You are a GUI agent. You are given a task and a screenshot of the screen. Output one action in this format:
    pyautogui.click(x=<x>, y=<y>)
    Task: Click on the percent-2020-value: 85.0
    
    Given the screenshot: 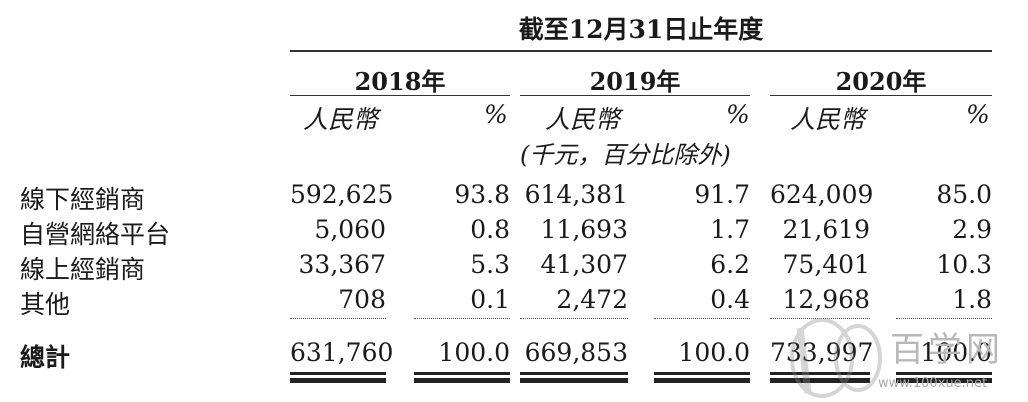 What is the action you would take?
    pyautogui.click(x=964, y=194)
    